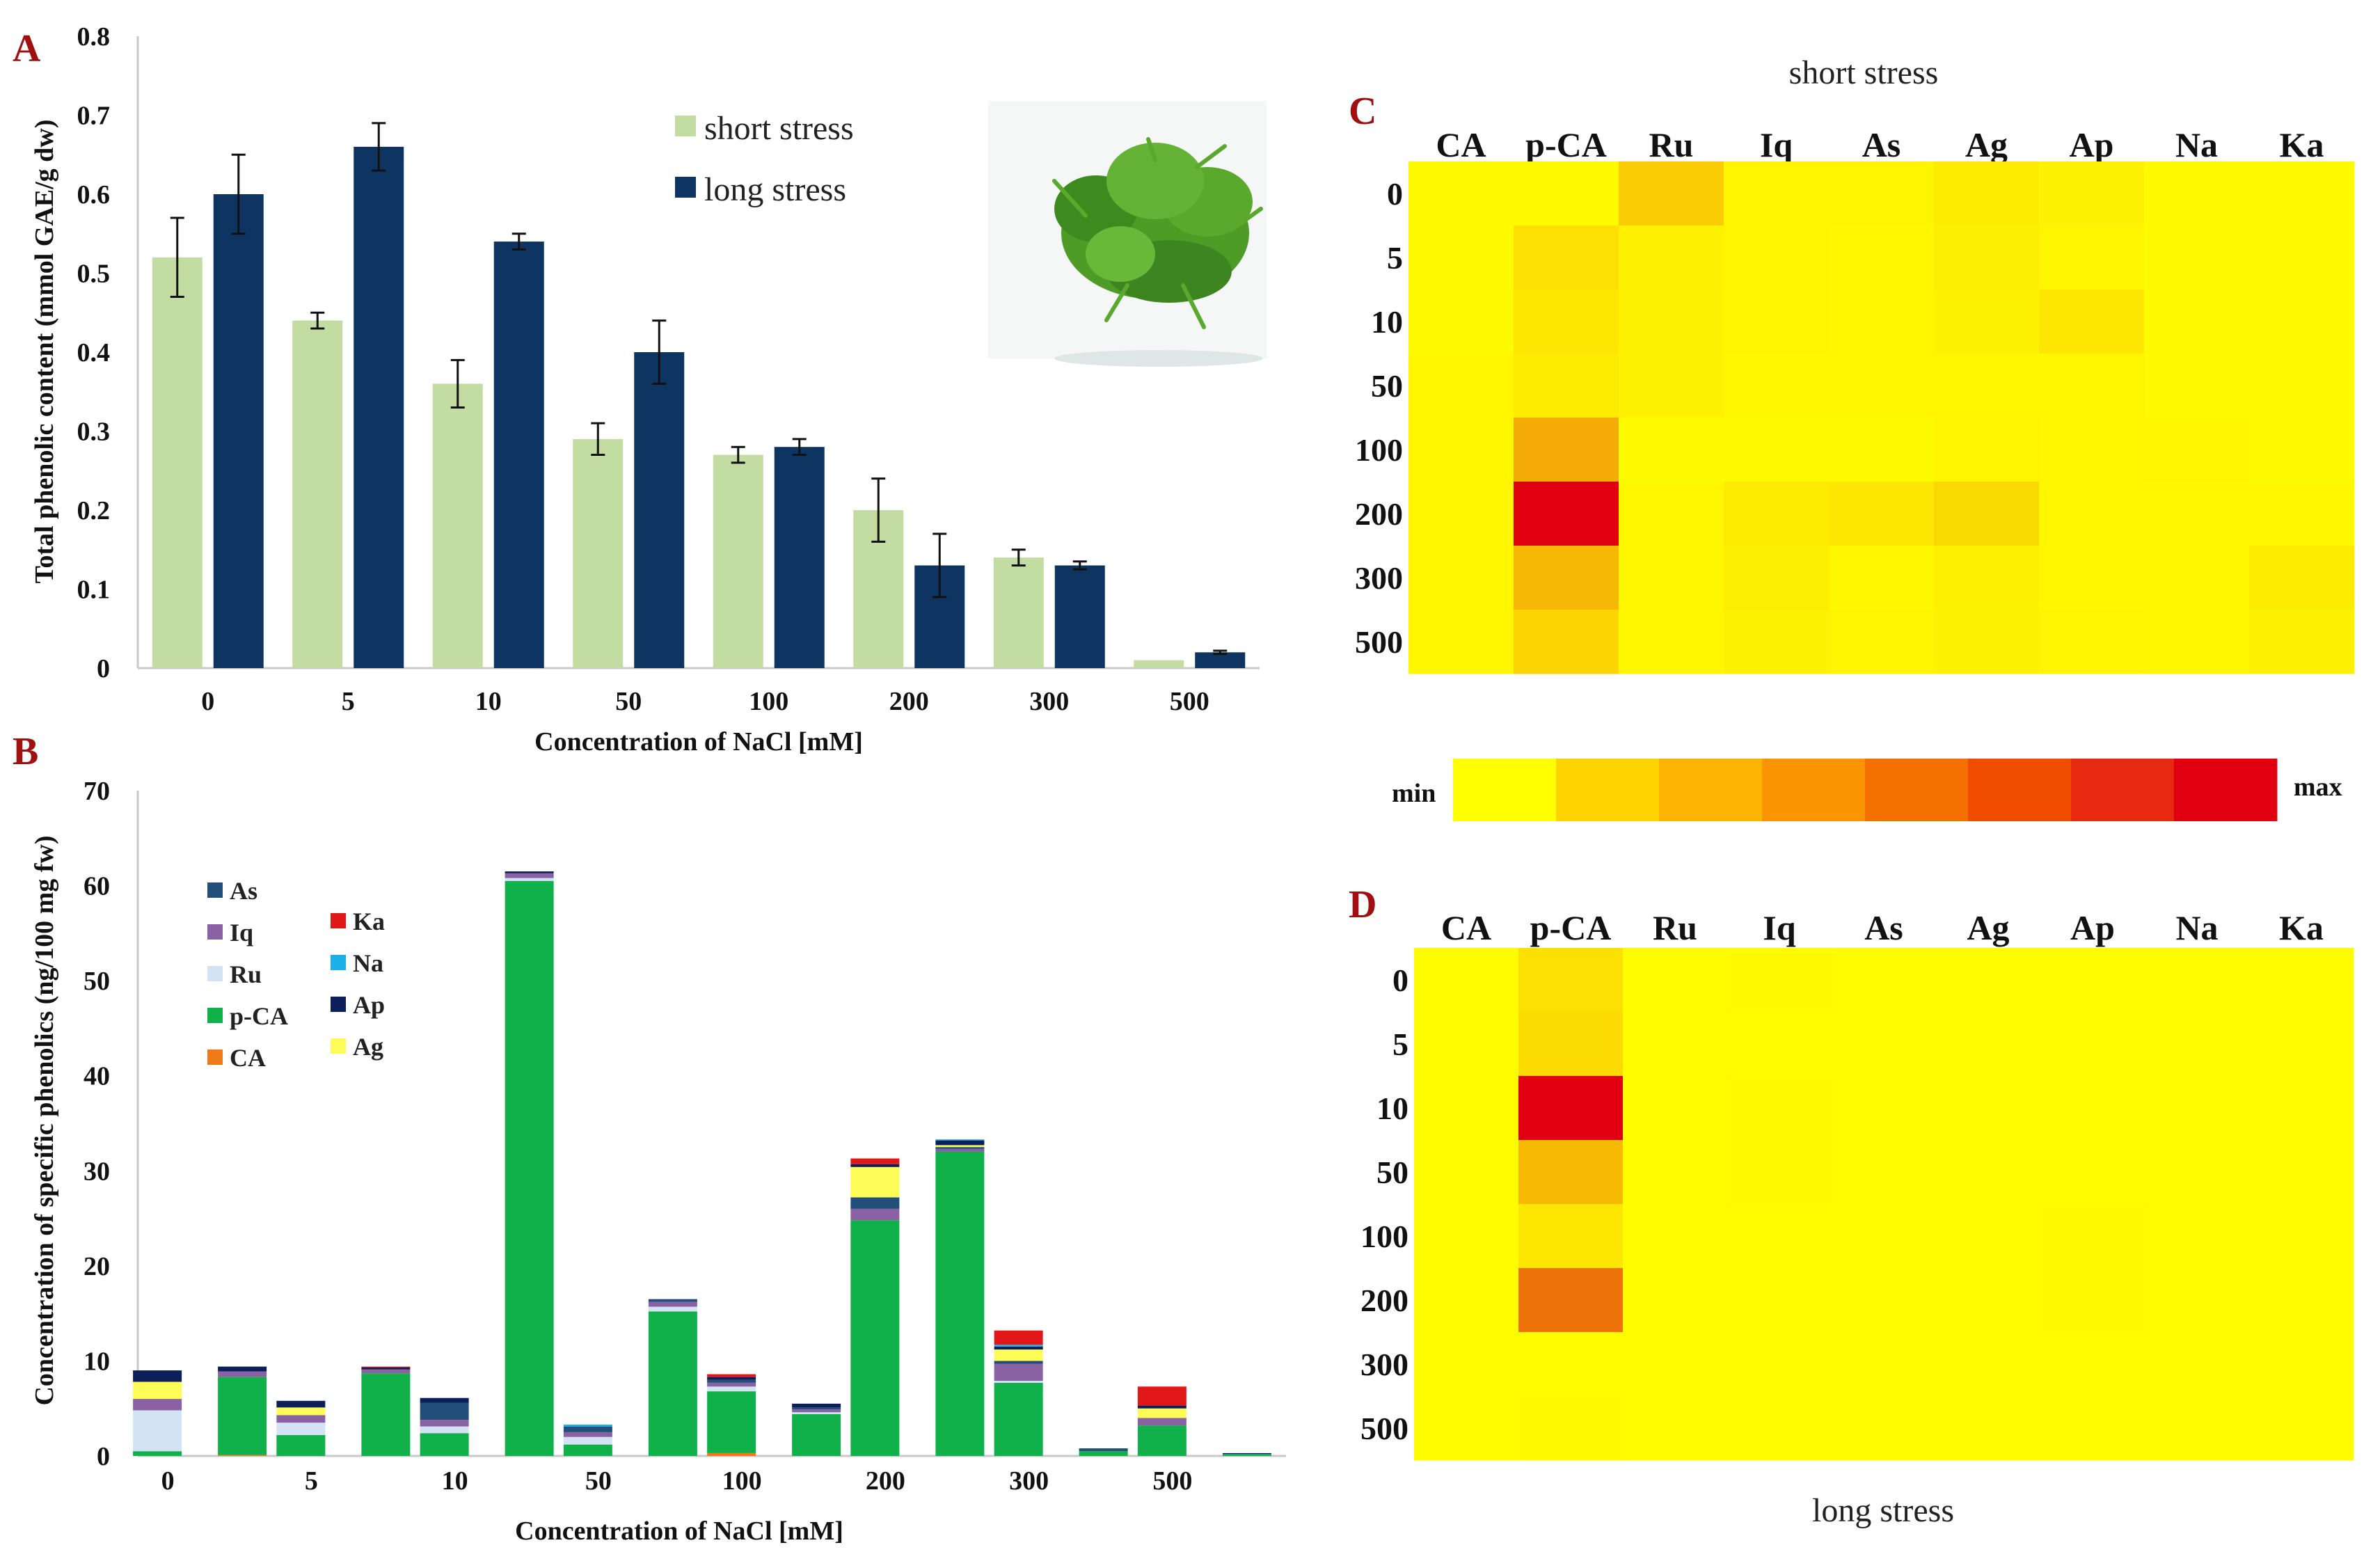  I want to click on panel-d-row-label: 0, so click(1400, 980).